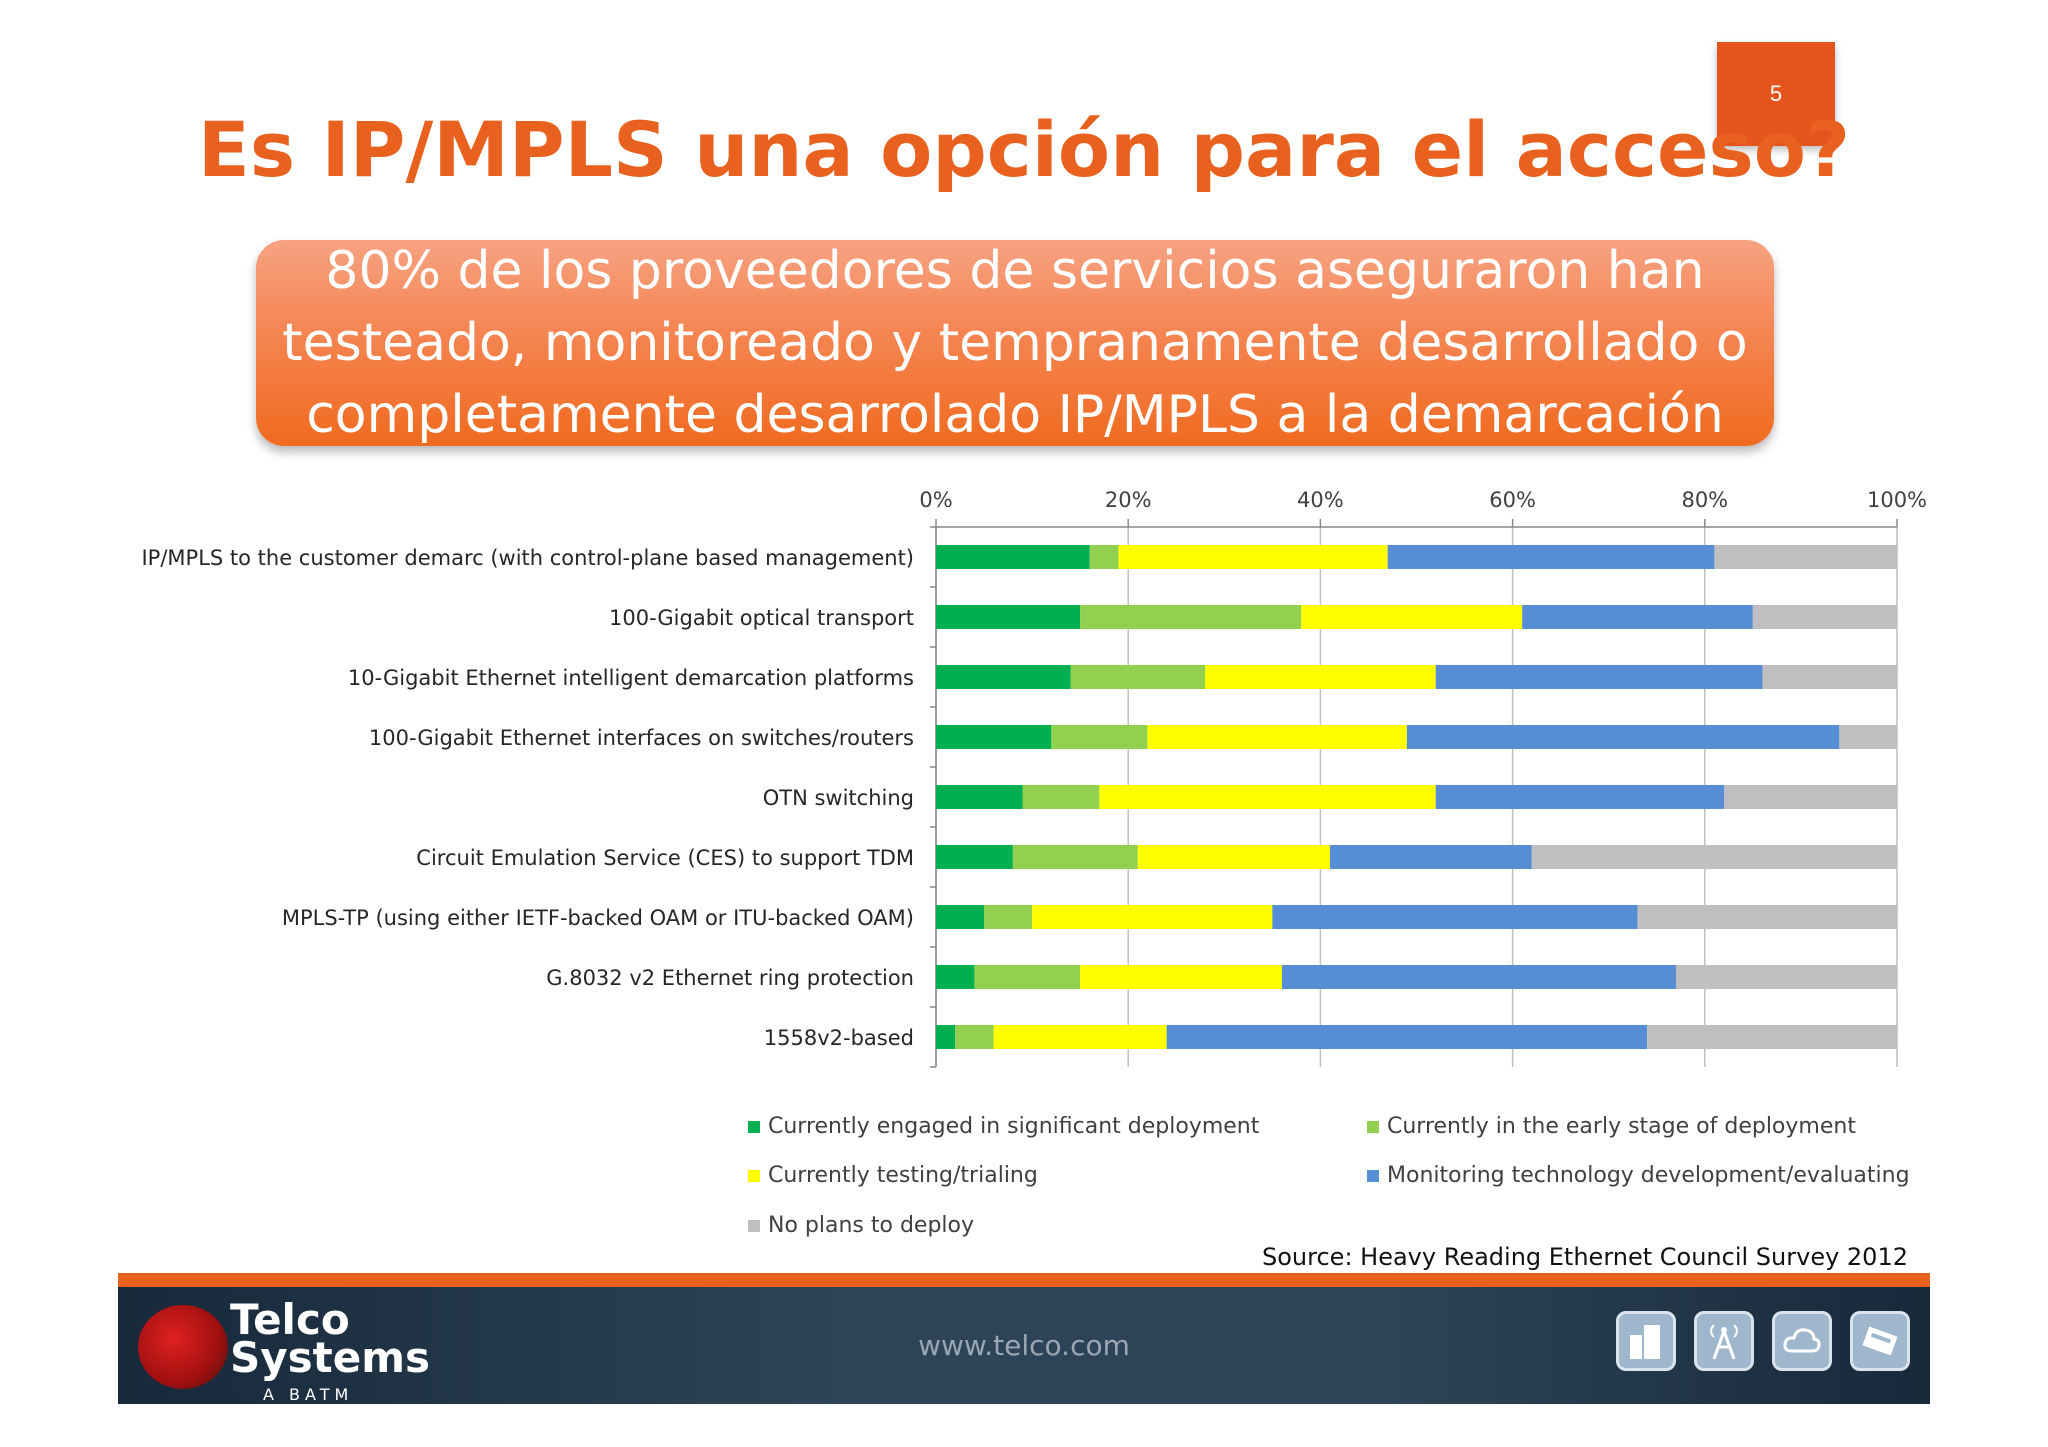  Describe the element at coordinates (1724, 1341) in the screenshot. I see `antenna-tower-icon` at that location.